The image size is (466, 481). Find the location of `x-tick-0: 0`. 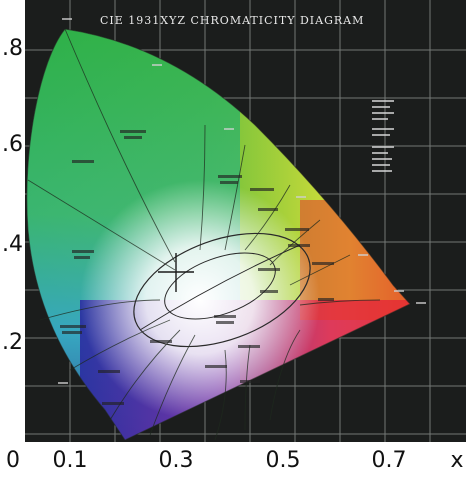

x-tick-0: 0 is located at coordinates (13, 460).